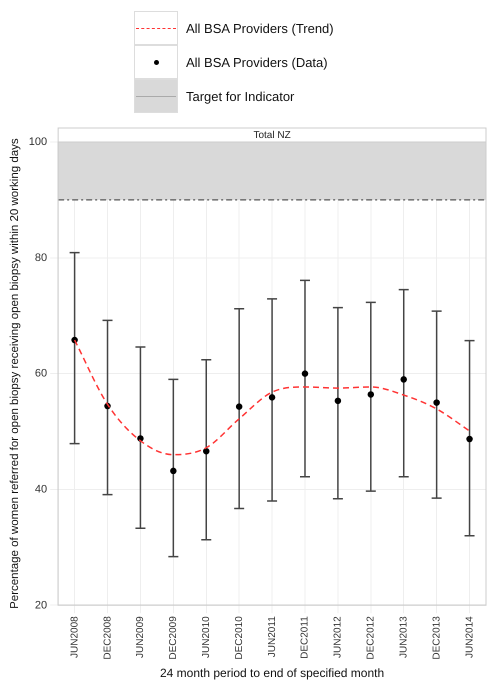  What do you see at coordinates (140, 637) in the screenshot?
I see `x-tick-label: JUN2009` at bounding box center [140, 637].